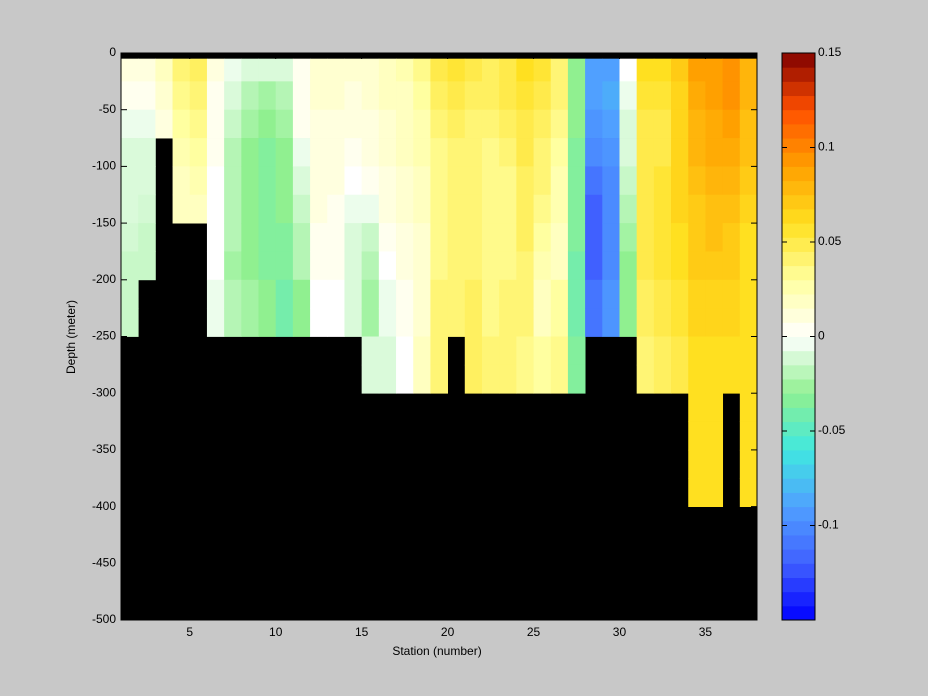  I want to click on x-tick-label: 10, so click(276, 632).